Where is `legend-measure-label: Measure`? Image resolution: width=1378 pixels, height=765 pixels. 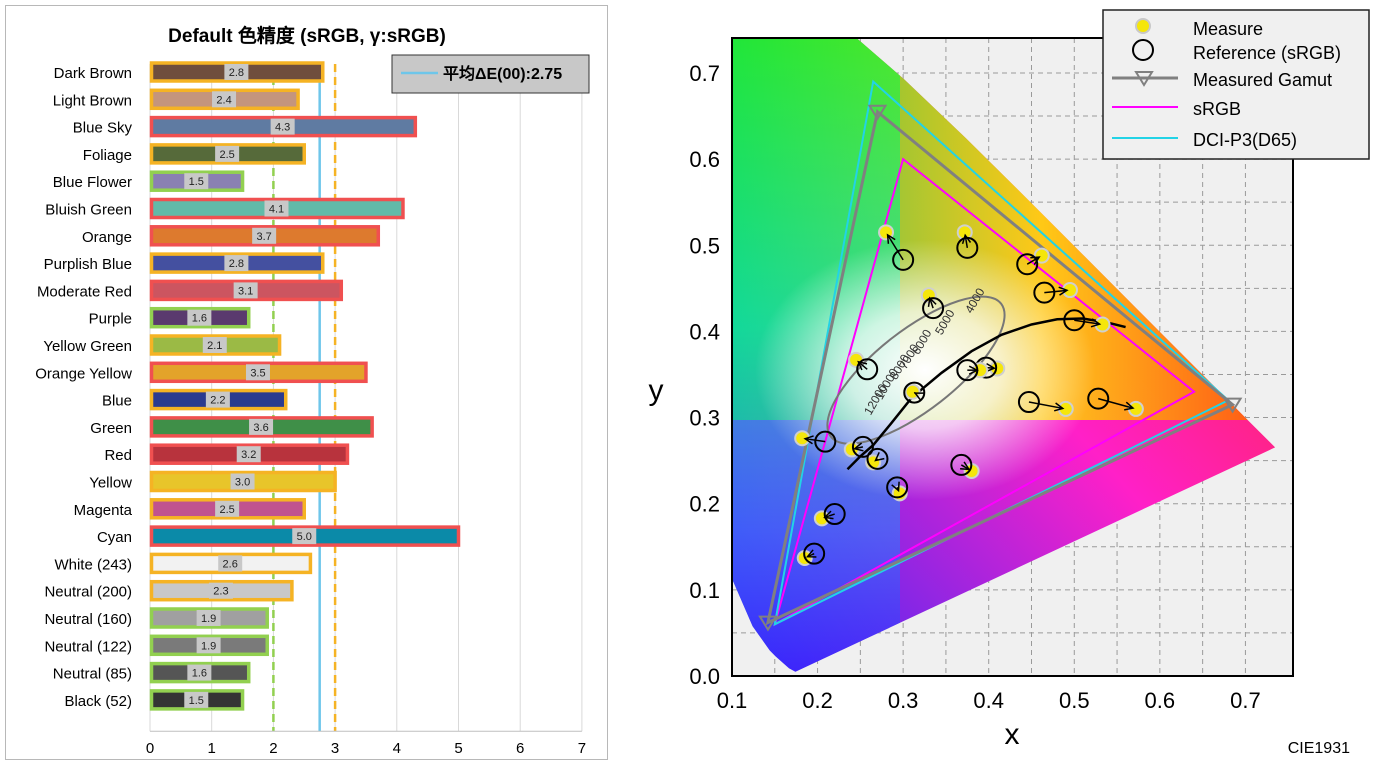
legend-measure-label: Measure is located at coordinates (1228, 29).